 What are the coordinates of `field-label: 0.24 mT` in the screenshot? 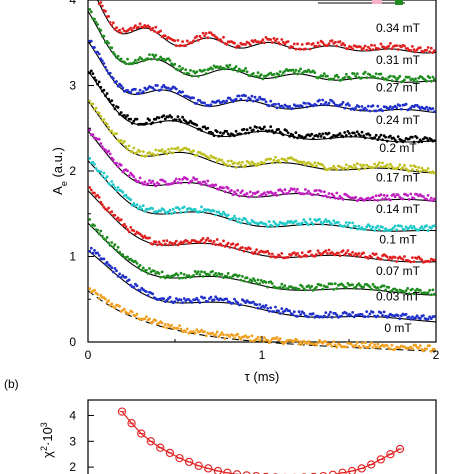 It's located at (398, 120).